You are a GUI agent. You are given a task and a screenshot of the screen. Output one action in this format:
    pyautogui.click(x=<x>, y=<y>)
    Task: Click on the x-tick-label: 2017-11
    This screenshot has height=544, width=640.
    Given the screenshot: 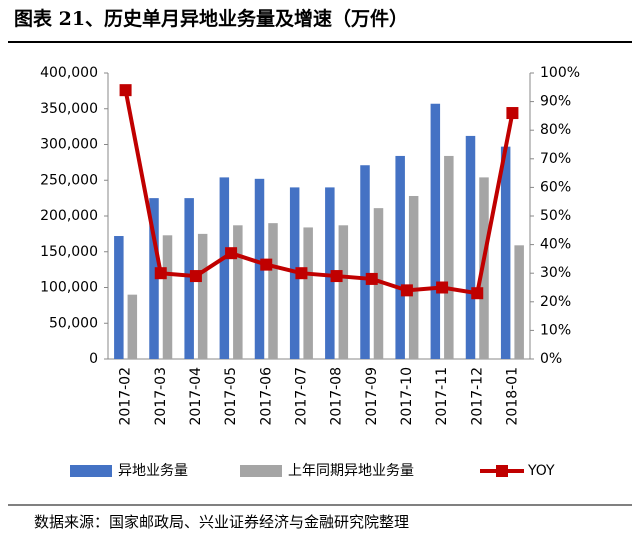 What is the action you would take?
    pyautogui.click(x=442, y=396)
    